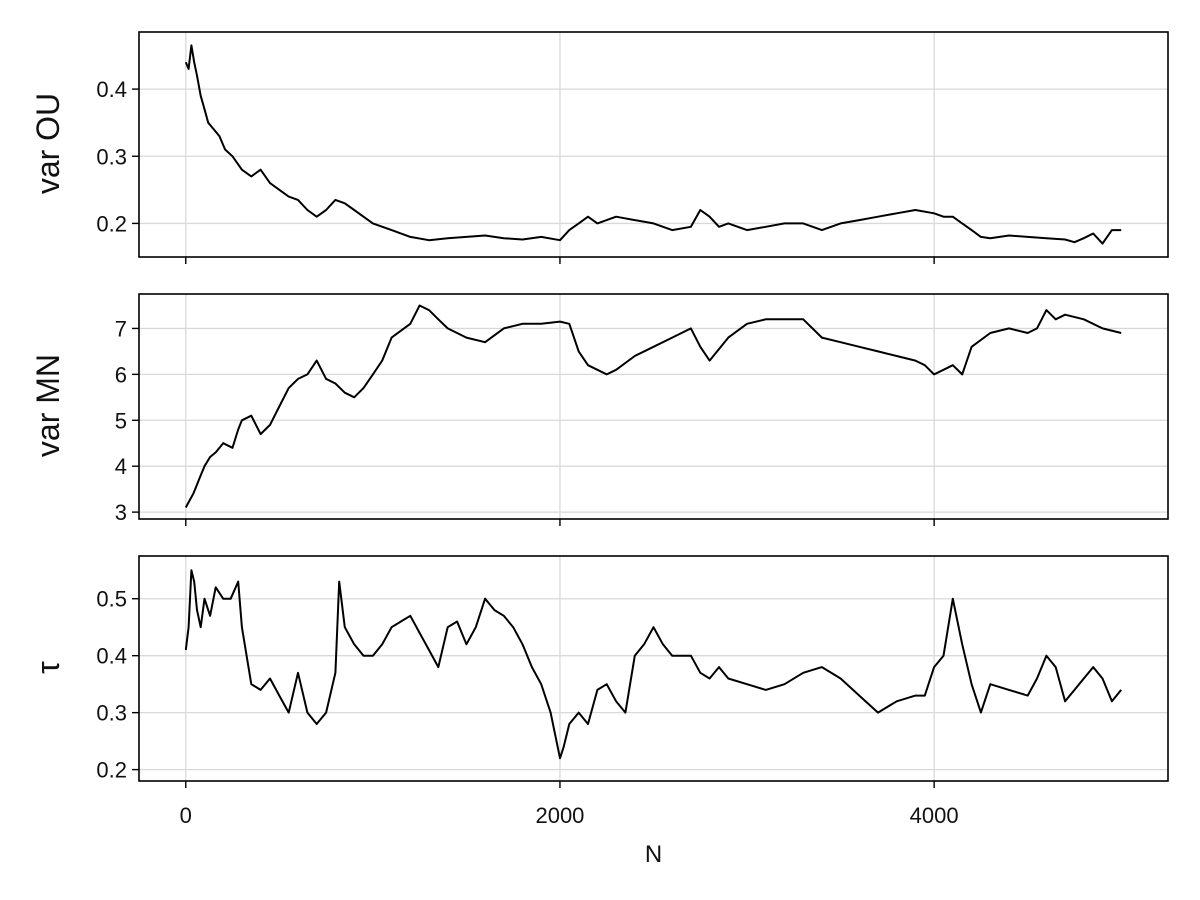 Image resolution: width=1200 pixels, height=900 pixels. I want to click on y-axis-label-var-mn: var MN, so click(48, 405).